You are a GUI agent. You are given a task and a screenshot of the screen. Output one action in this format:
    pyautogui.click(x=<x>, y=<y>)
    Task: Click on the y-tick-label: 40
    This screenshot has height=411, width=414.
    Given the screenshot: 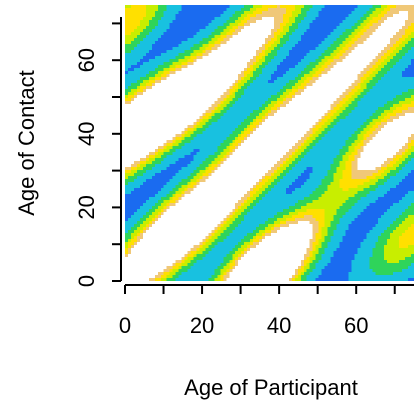 What is the action you would take?
    pyautogui.click(x=86, y=134)
    